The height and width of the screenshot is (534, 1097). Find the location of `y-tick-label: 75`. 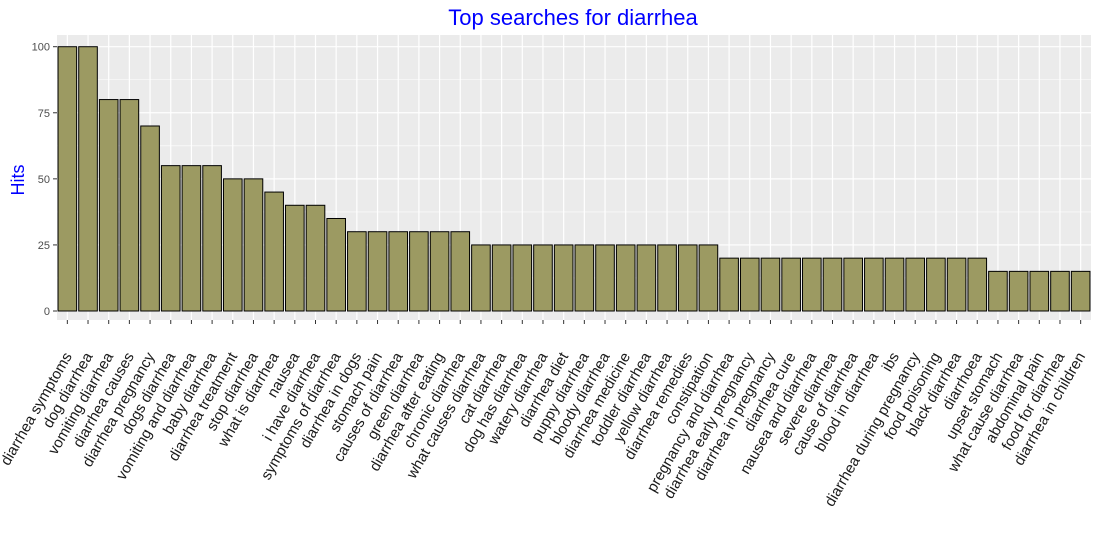

y-tick-label: 75 is located at coordinates (44, 114).